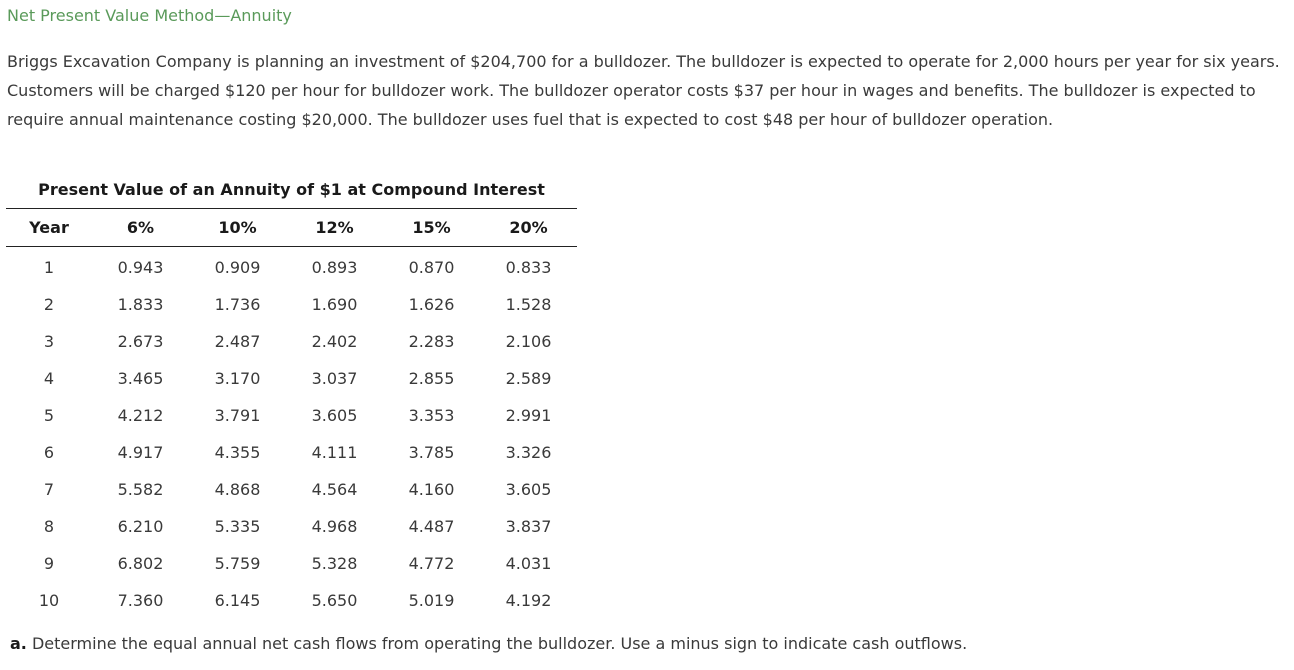  What do you see at coordinates (237, 526) in the screenshot?
I see `cell-value: 5.335` at bounding box center [237, 526].